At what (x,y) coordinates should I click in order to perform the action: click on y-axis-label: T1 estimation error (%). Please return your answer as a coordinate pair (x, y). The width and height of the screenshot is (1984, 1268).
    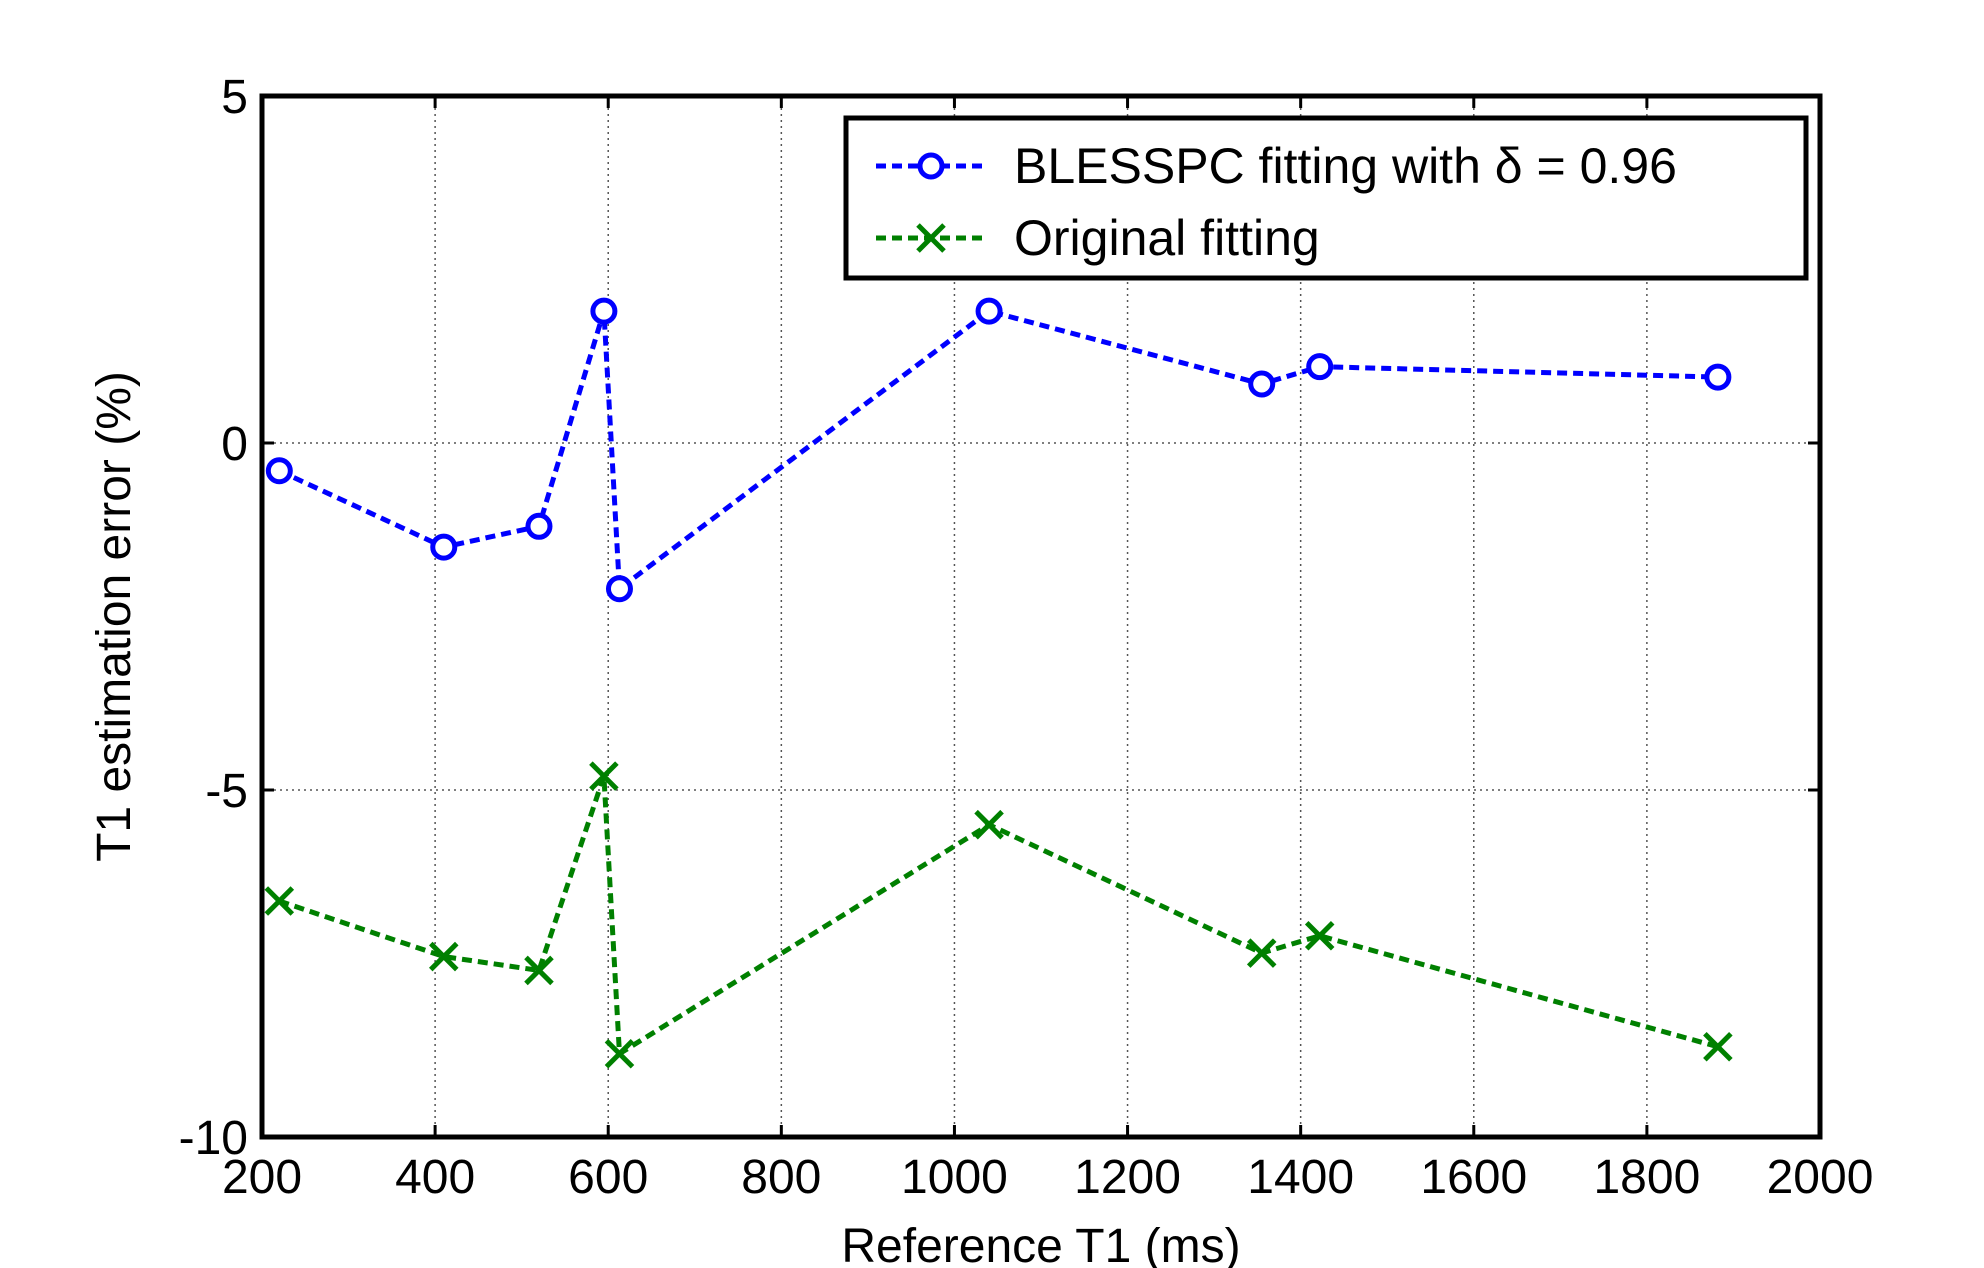
    Looking at the image, I should click on (114, 616).